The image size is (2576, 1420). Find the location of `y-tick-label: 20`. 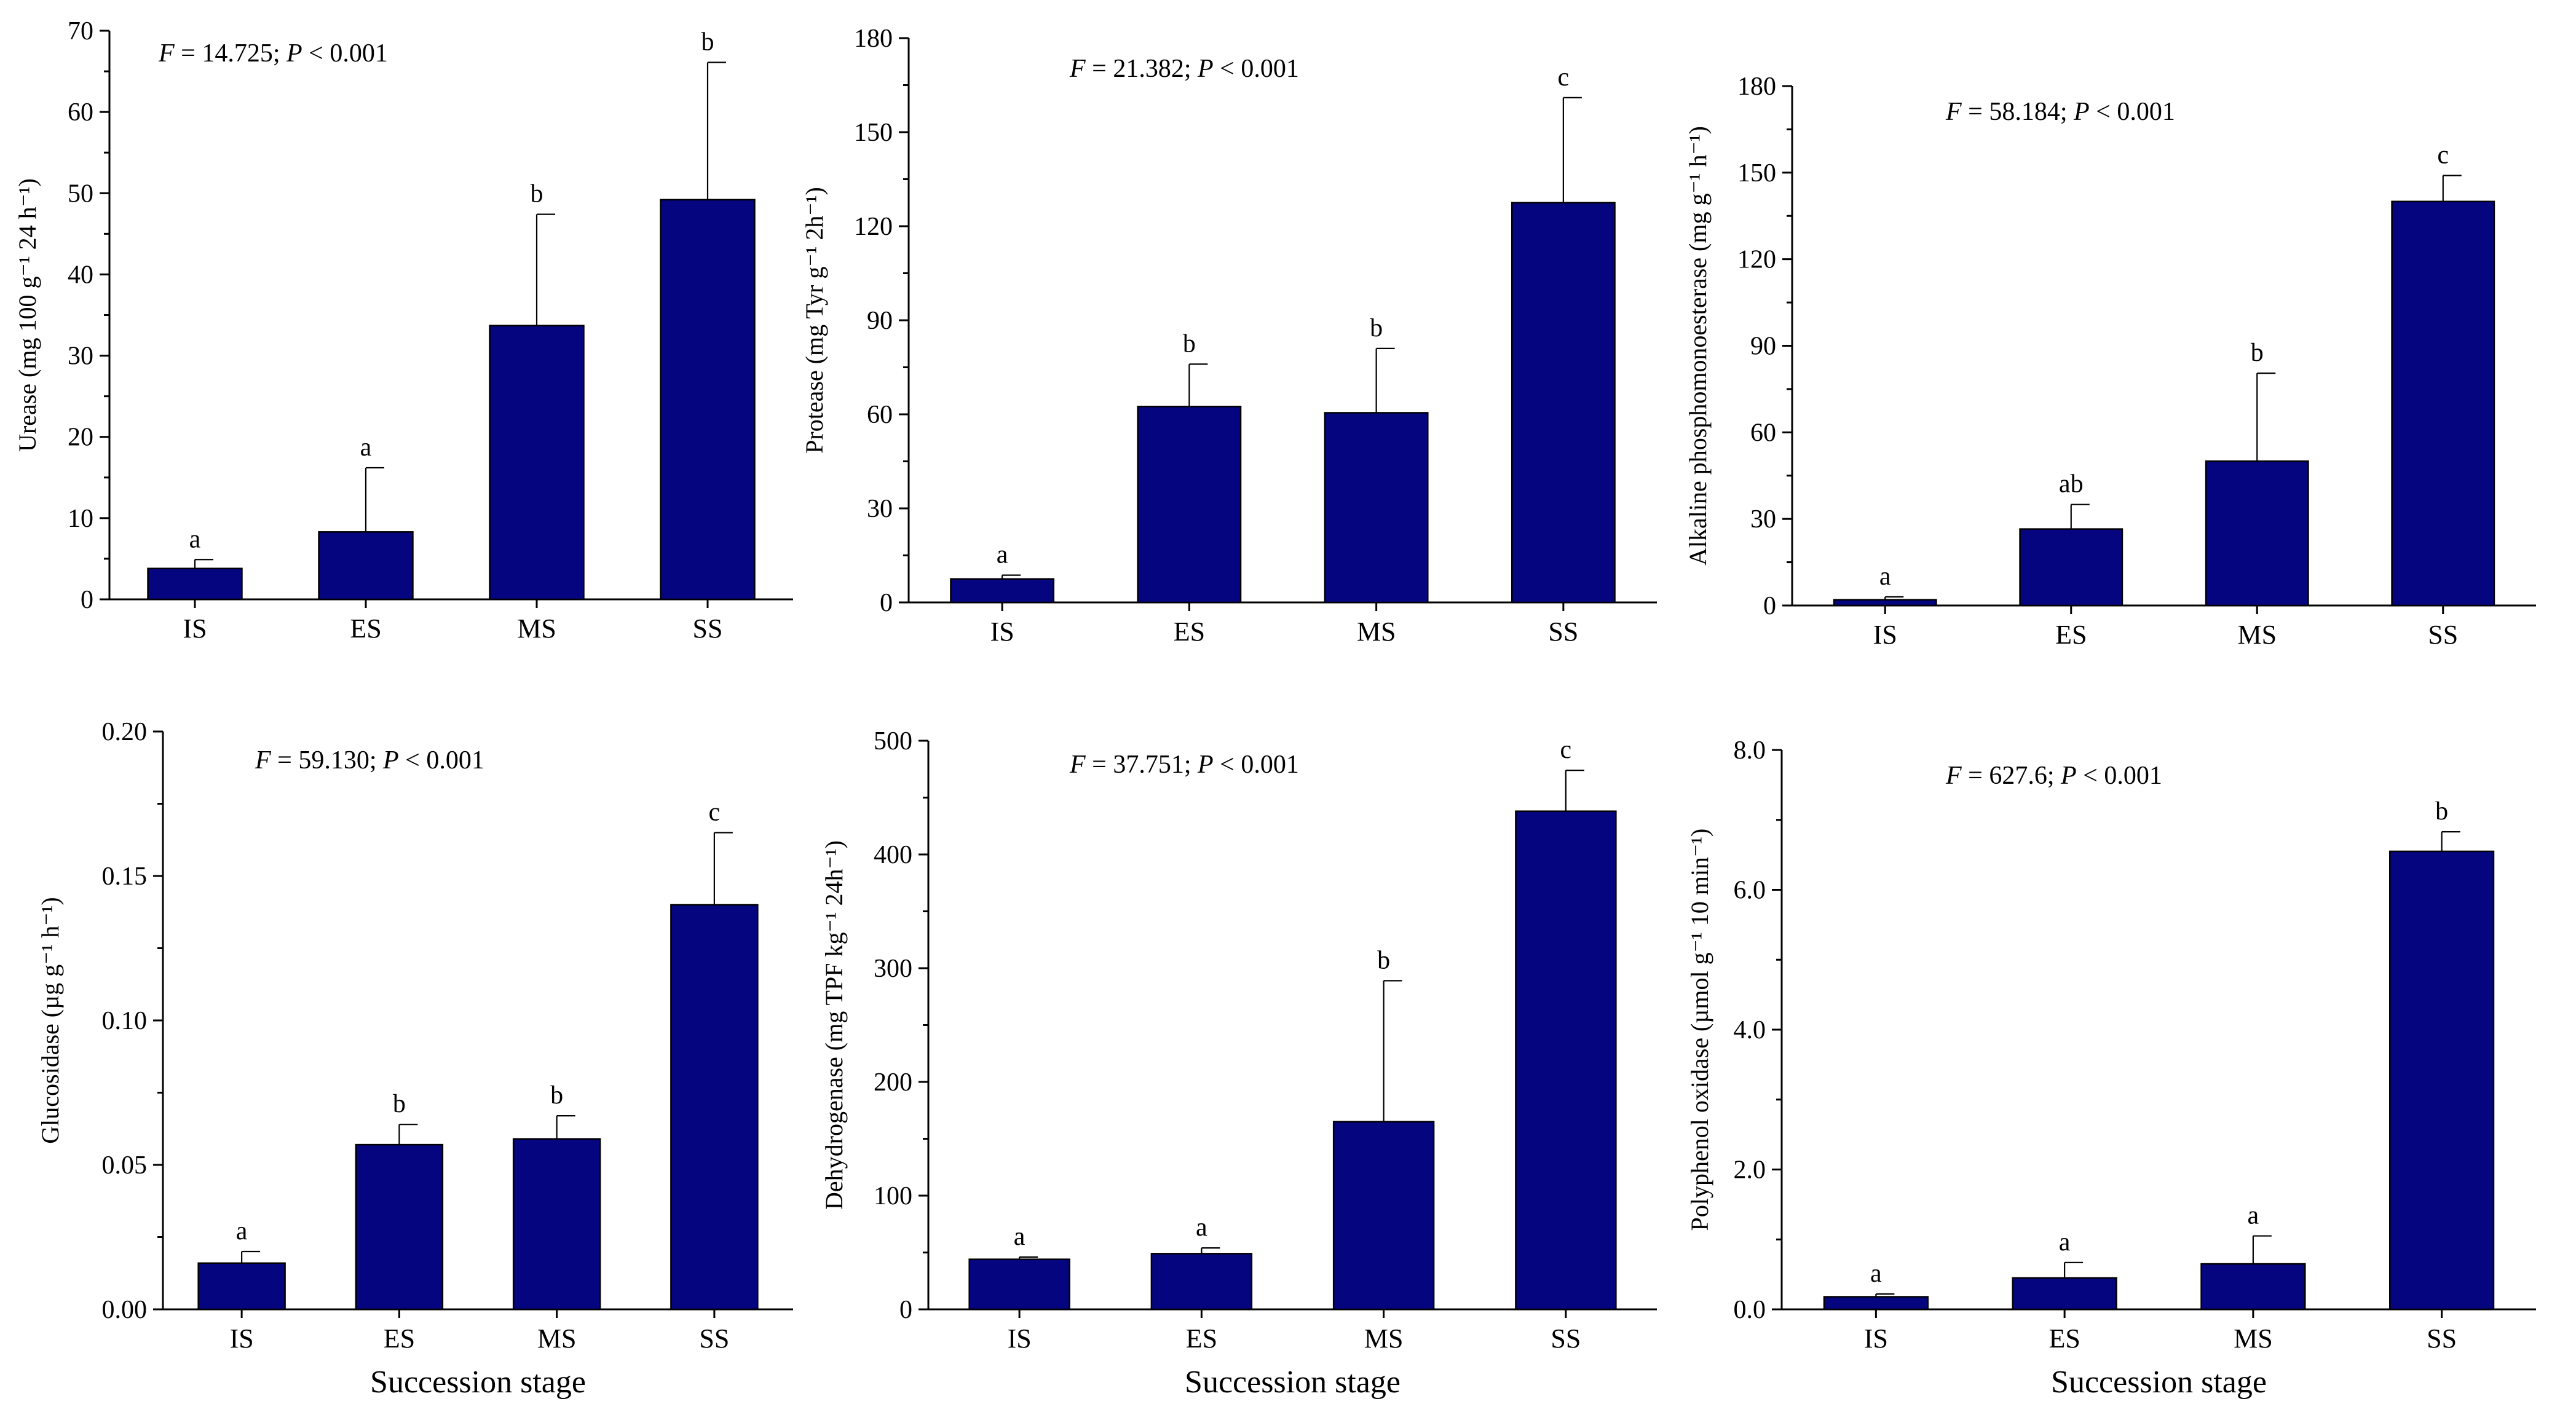

y-tick-label: 20 is located at coordinates (80, 438).